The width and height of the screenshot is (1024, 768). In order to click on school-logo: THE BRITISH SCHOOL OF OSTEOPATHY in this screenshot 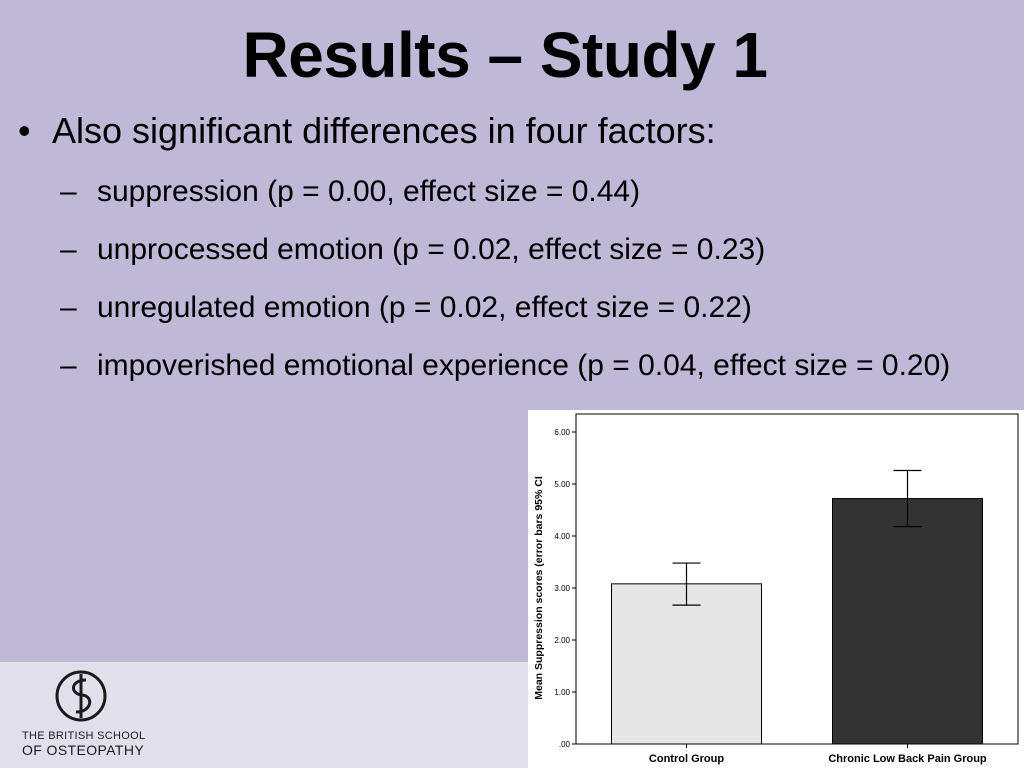, I will do `click(87, 714)`.